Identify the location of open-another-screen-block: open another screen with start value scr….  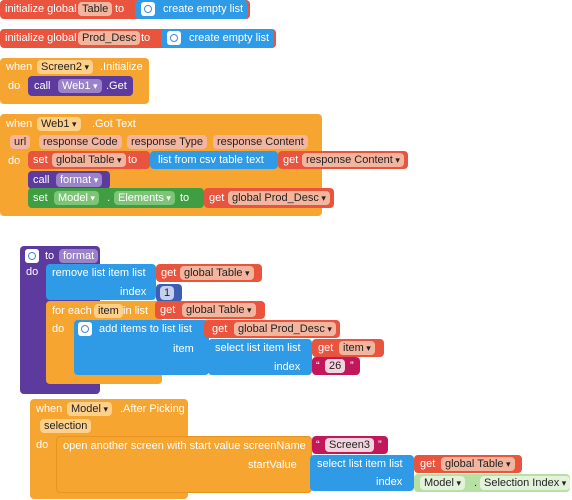
(184, 464).